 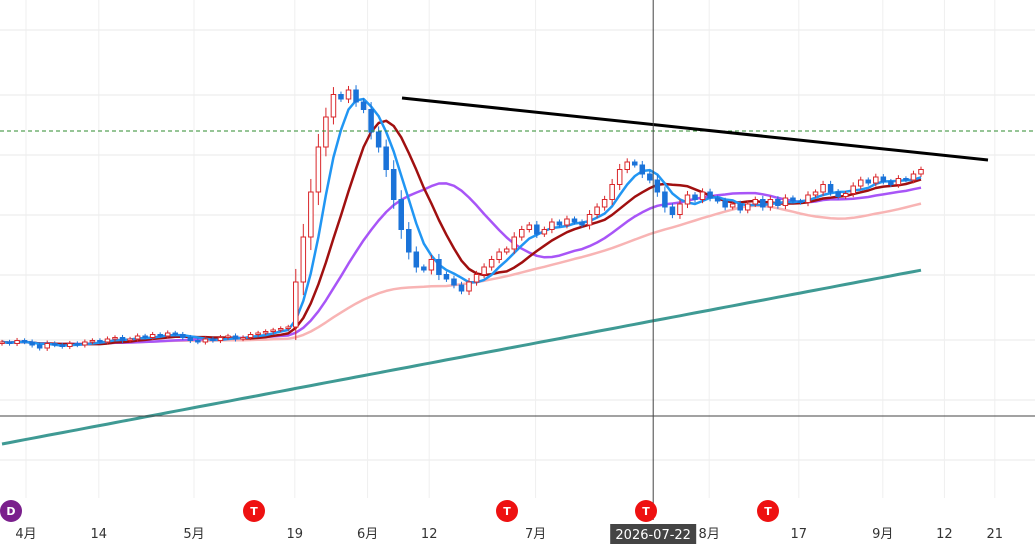 I want to click on crosshair-label-bg, so click(x=653, y=534).